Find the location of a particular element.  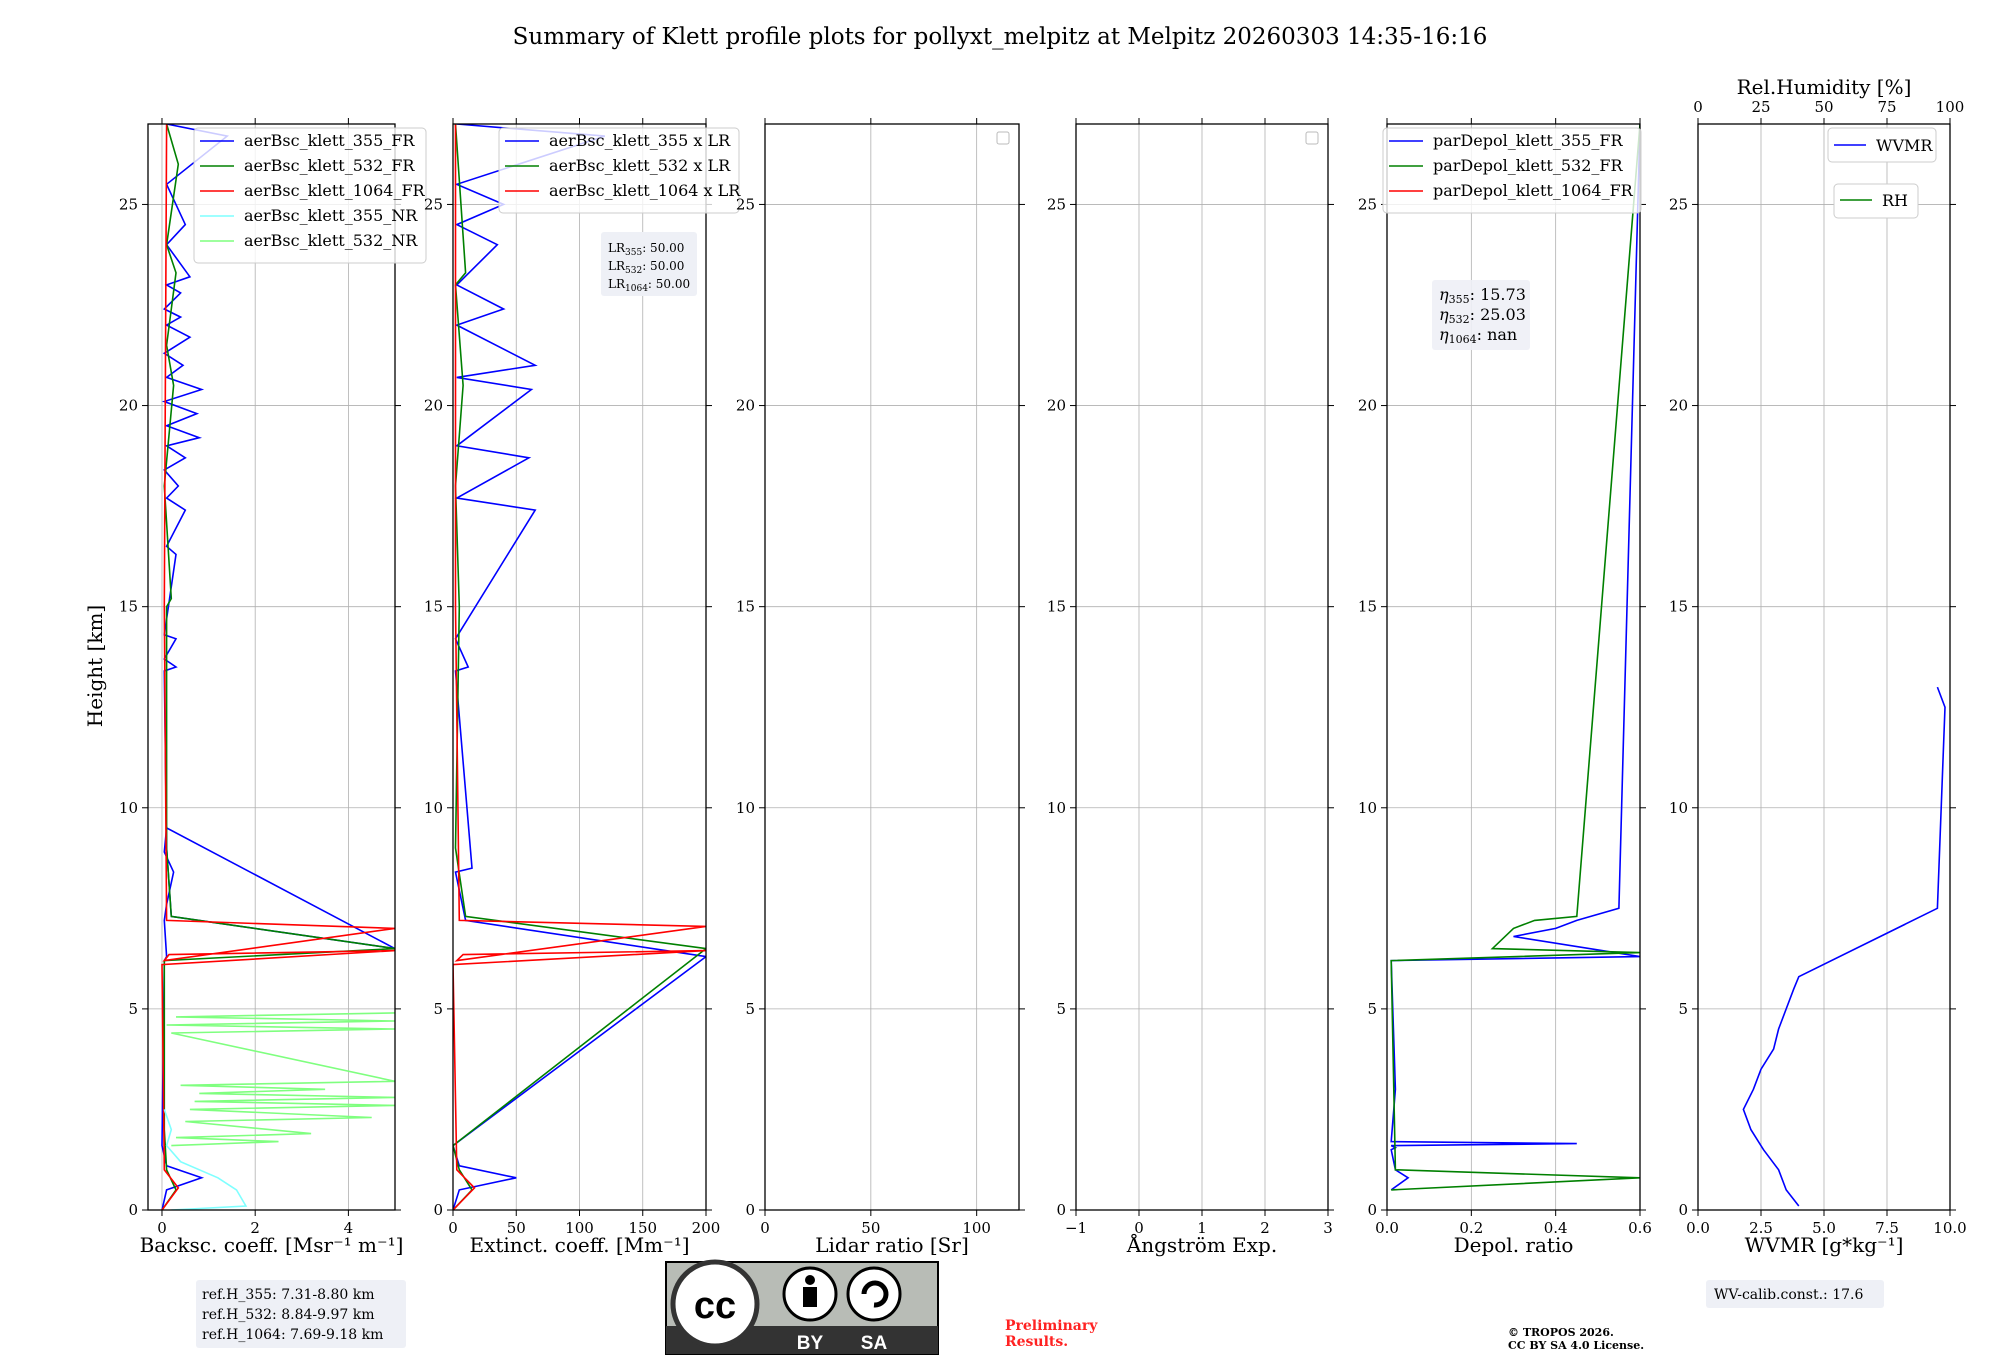

wv-calib-const: WV-calib.const.: 17.6 is located at coordinates (1788, 1295).